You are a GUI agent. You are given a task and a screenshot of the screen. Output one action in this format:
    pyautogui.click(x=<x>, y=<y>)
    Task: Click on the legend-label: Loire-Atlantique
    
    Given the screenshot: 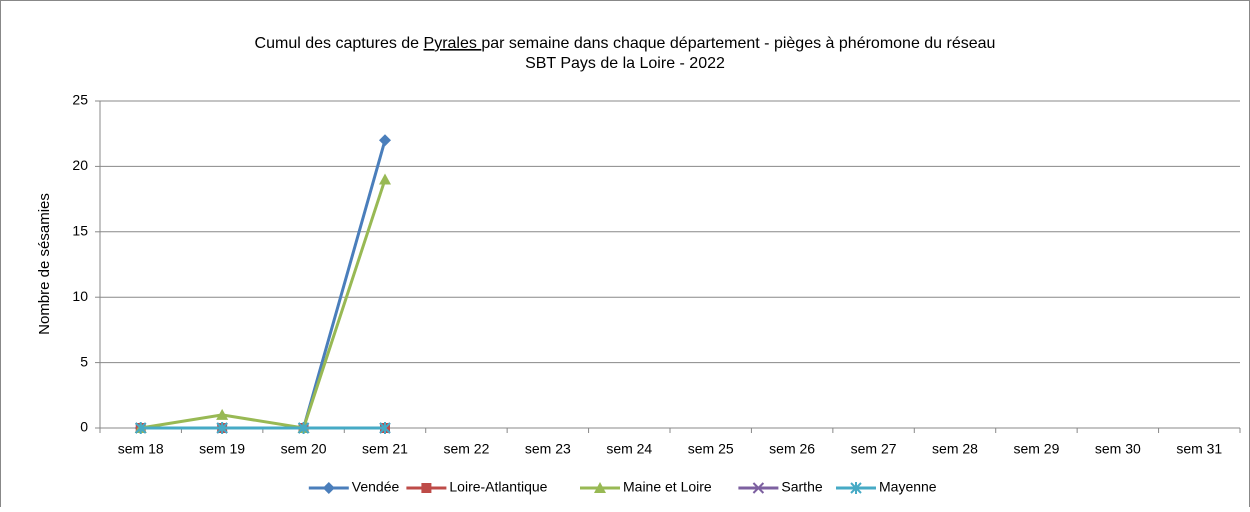 What is the action you would take?
    pyautogui.click(x=498, y=487)
    